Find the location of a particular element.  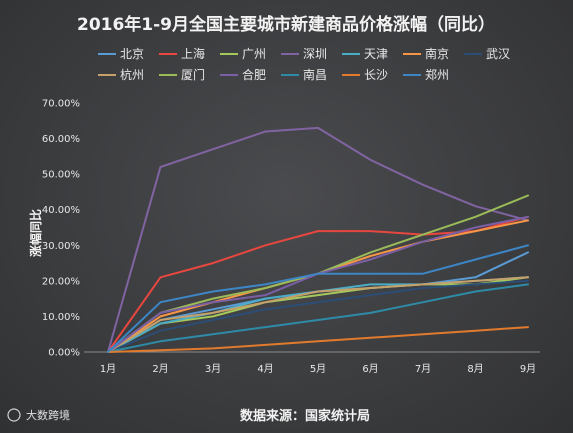

legend-label: 杭州 is located at coordinates (132, 74).